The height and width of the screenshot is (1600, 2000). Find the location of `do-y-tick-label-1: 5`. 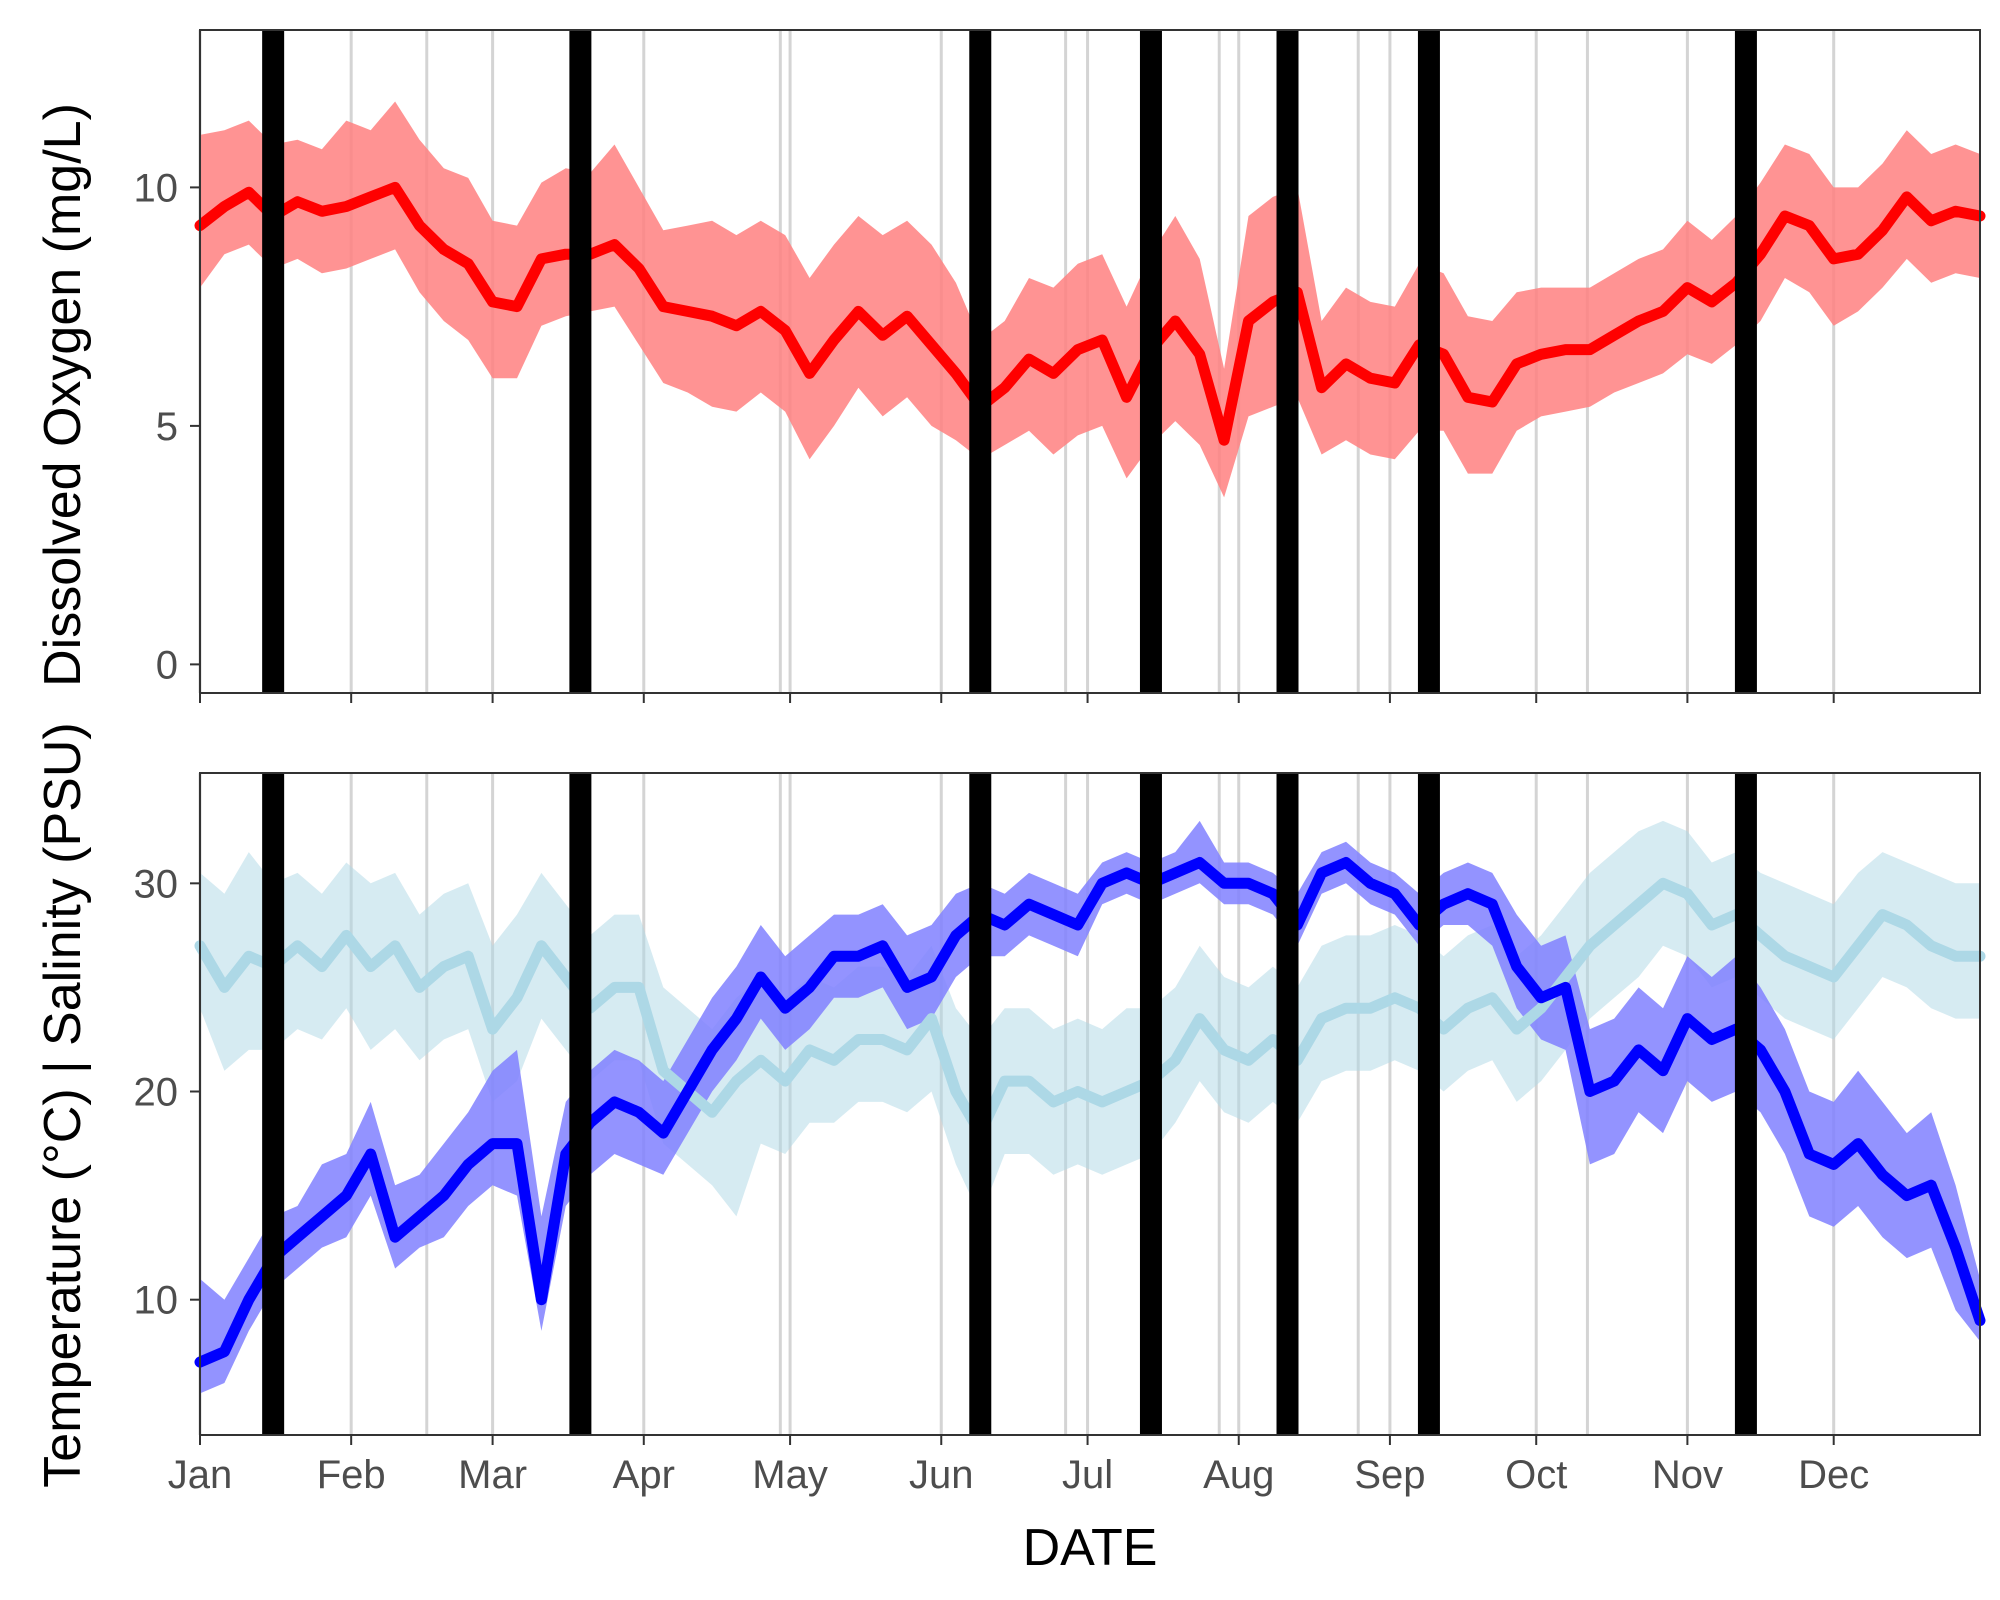

do-y-tick-label-1: 5 is located at coordinates (167, 427).